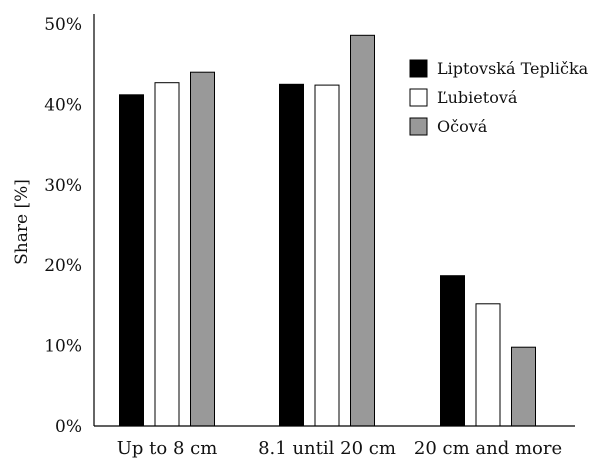  Describe the element at coordinates (63, 226) in the screenshot. I see `y-tick-labels: 0% 10% 20% 30% 40% 50%` at that location.